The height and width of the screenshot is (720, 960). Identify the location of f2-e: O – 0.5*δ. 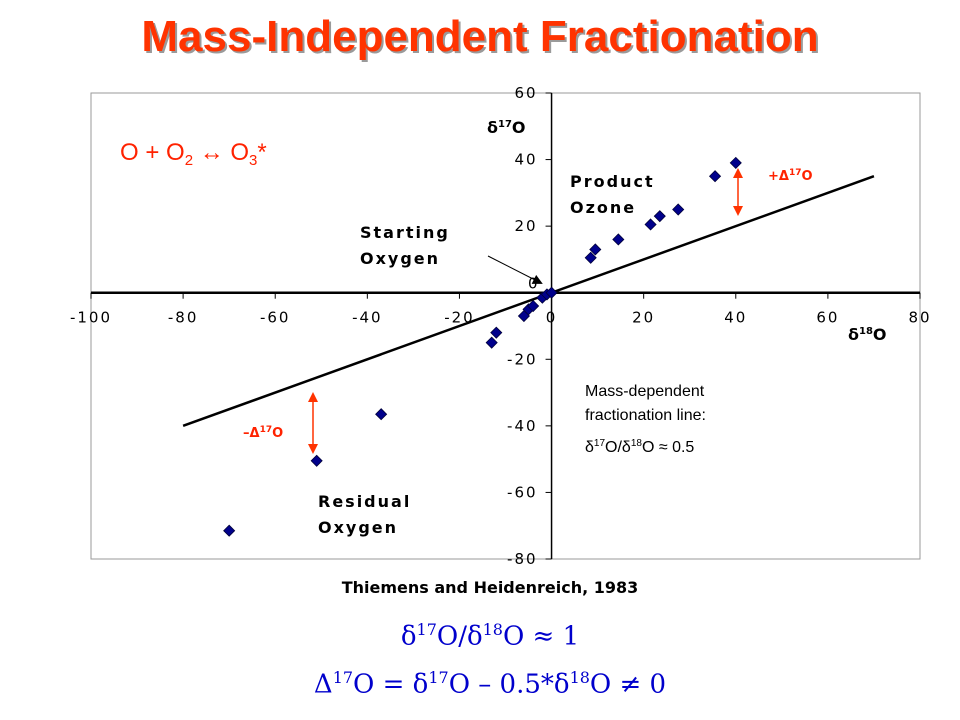
(509, 684).